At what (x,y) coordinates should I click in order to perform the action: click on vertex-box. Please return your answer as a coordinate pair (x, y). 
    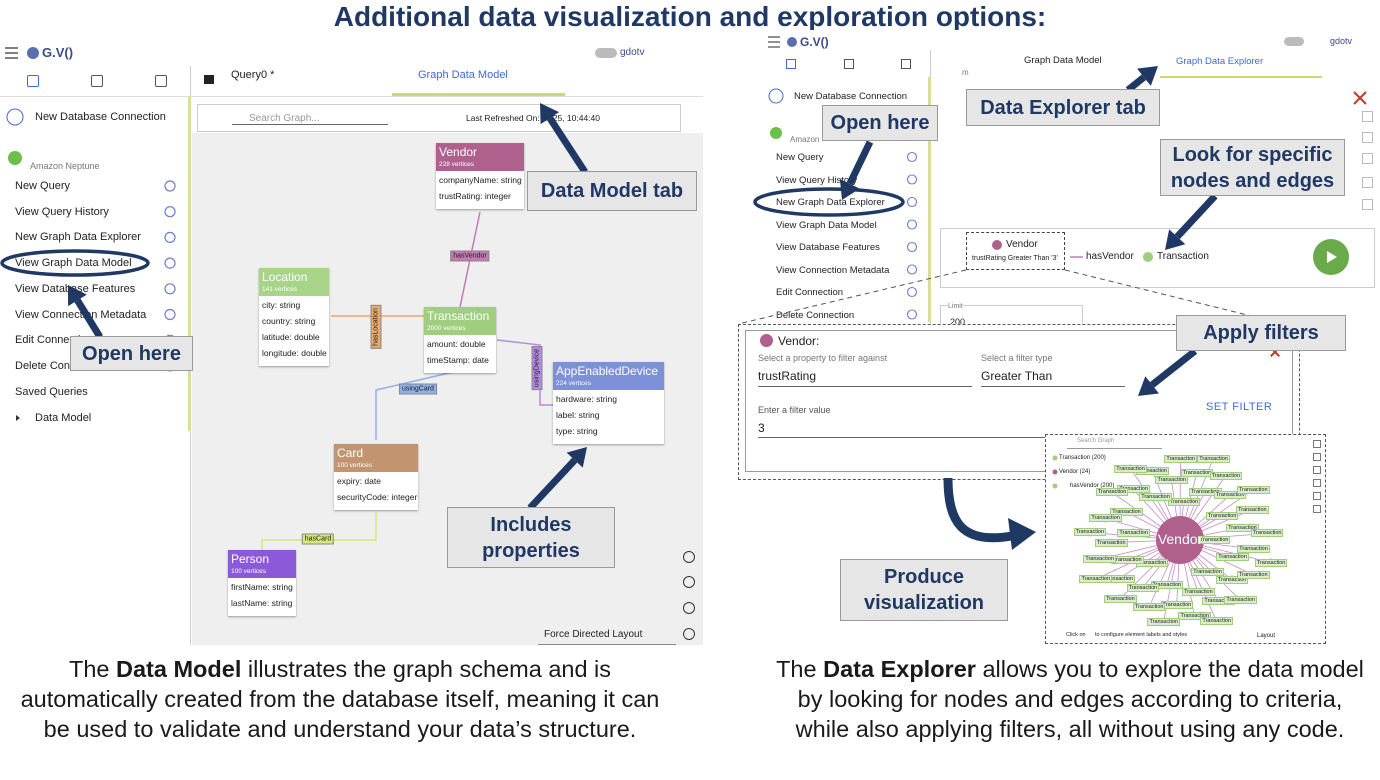
    Looking at the image, I should click on (1015, 251).